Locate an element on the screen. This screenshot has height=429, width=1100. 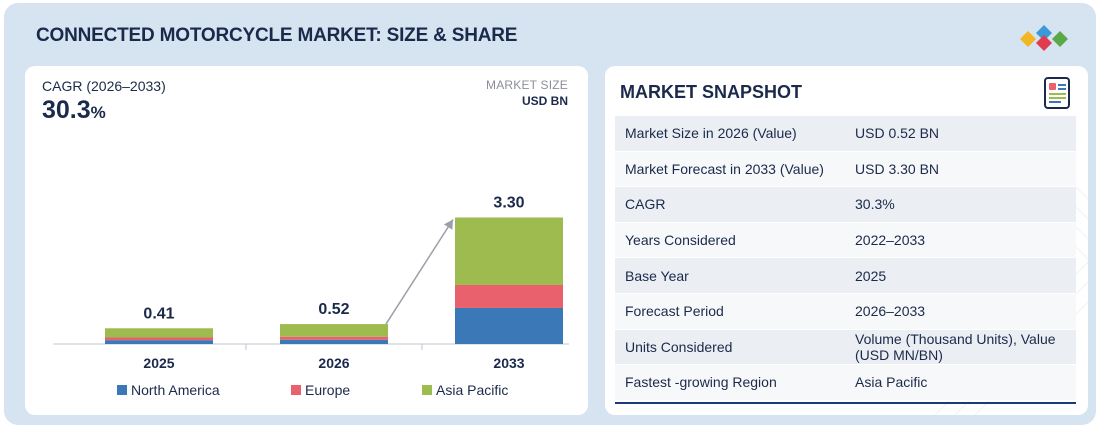
snapshot-row-value: Asia Pacific is located at coordinates (891, 382).